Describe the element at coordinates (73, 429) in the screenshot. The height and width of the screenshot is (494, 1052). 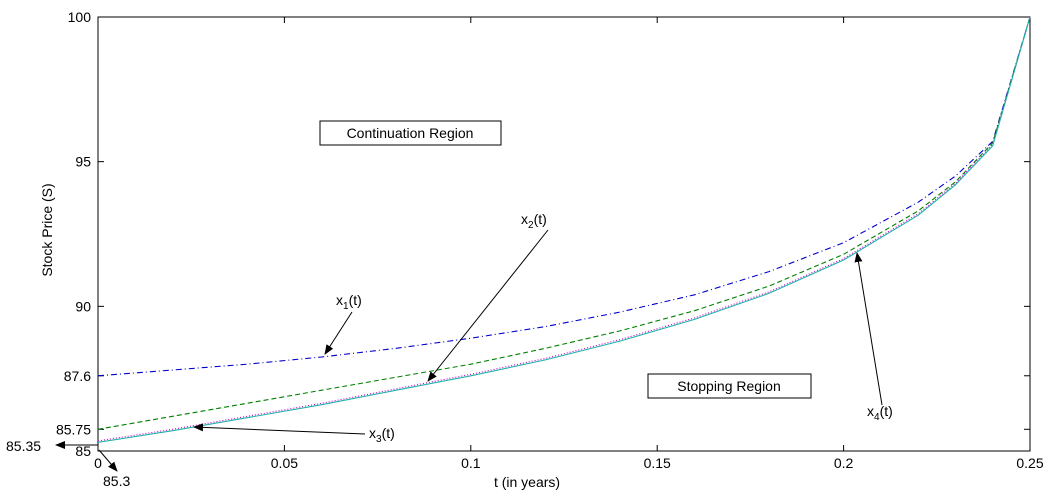
I see `y-tick-label: 85.75` at that location.